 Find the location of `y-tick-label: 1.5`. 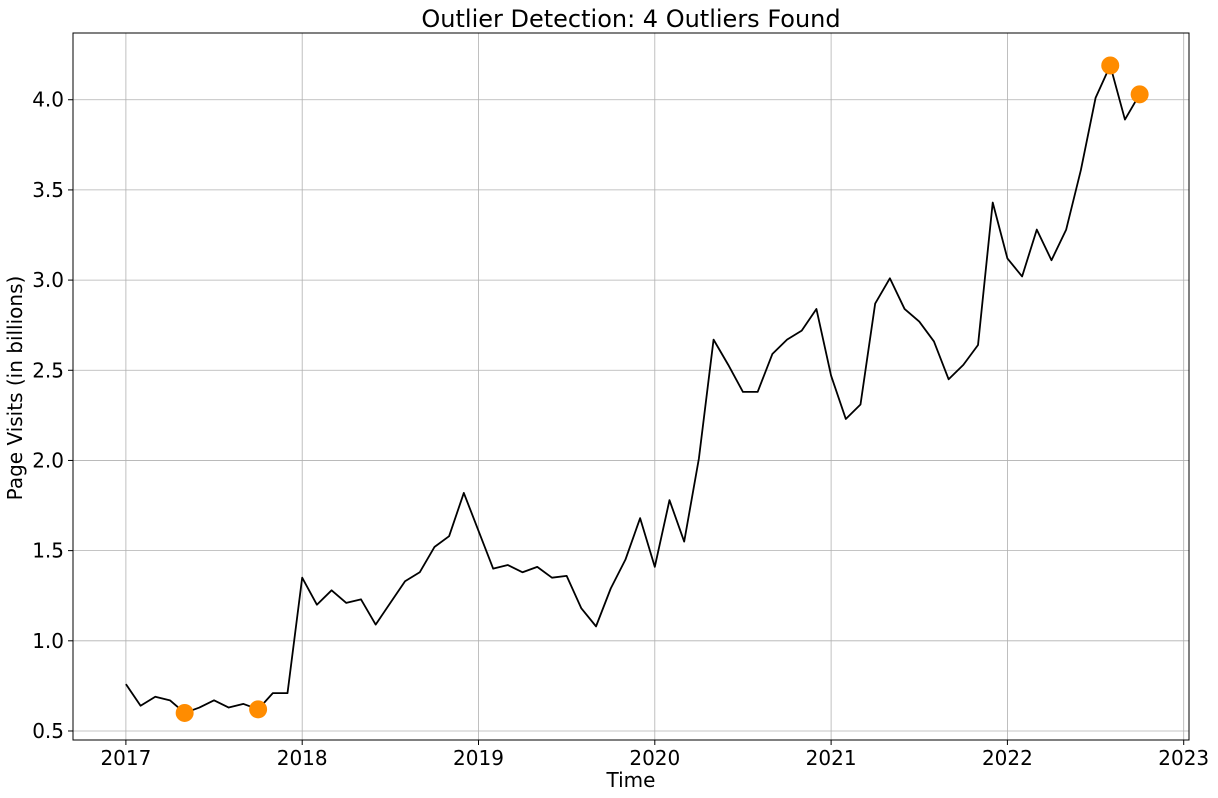

y-tick-label: 1.5 is located at coordinates (48, 551).